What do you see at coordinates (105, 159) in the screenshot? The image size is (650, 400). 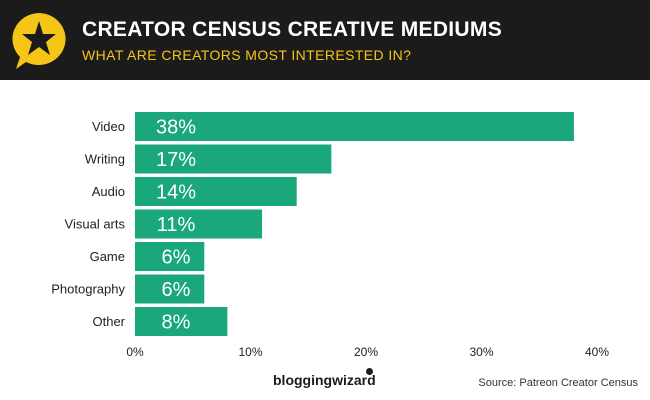 I see `category-label: Writing` at bounding box center [105, 159].